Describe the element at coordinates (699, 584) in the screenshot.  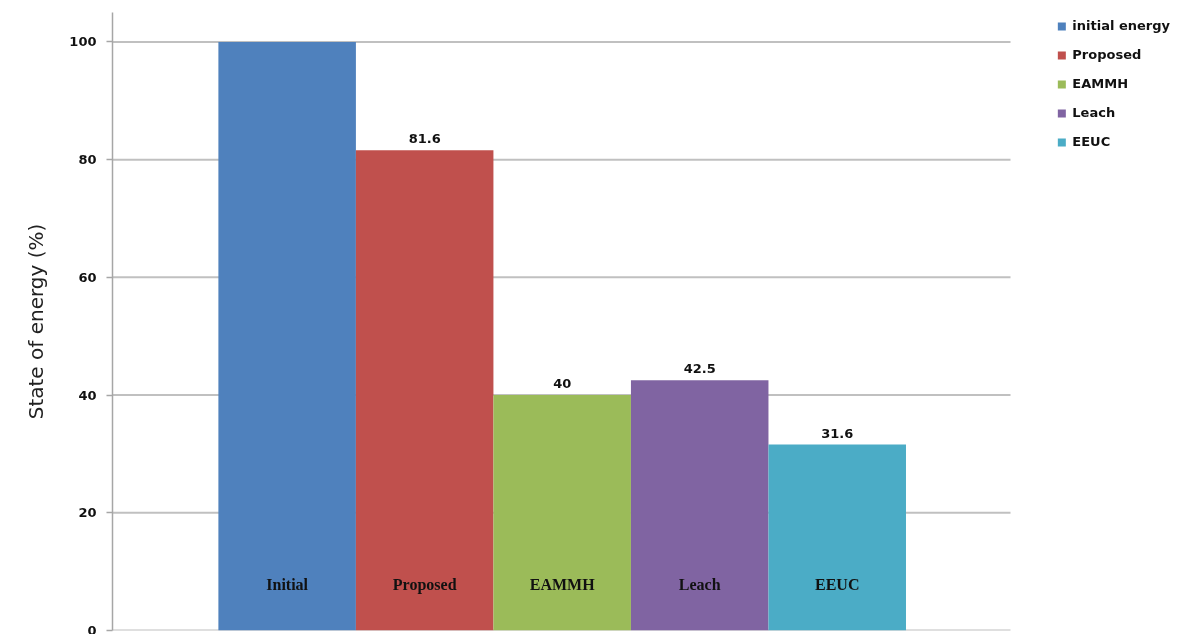
I see `x-tick-label: Leach` at that location.